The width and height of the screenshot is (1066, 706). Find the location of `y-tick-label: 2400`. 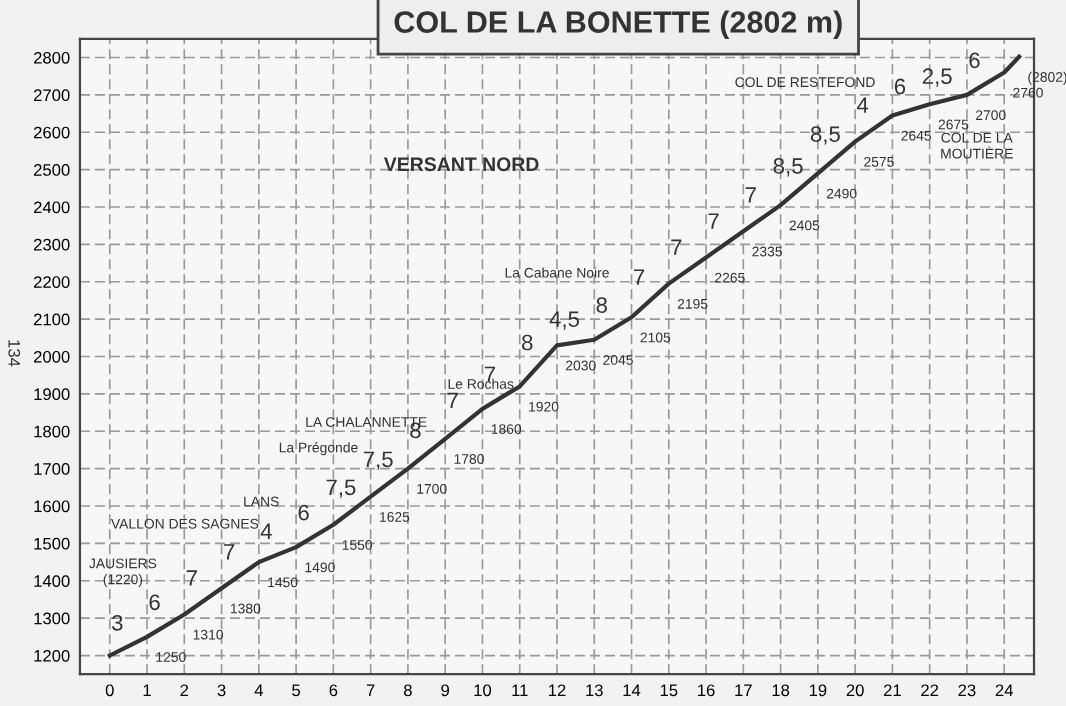

y-tick-label: 2400 is located at coordinates (51, 207).